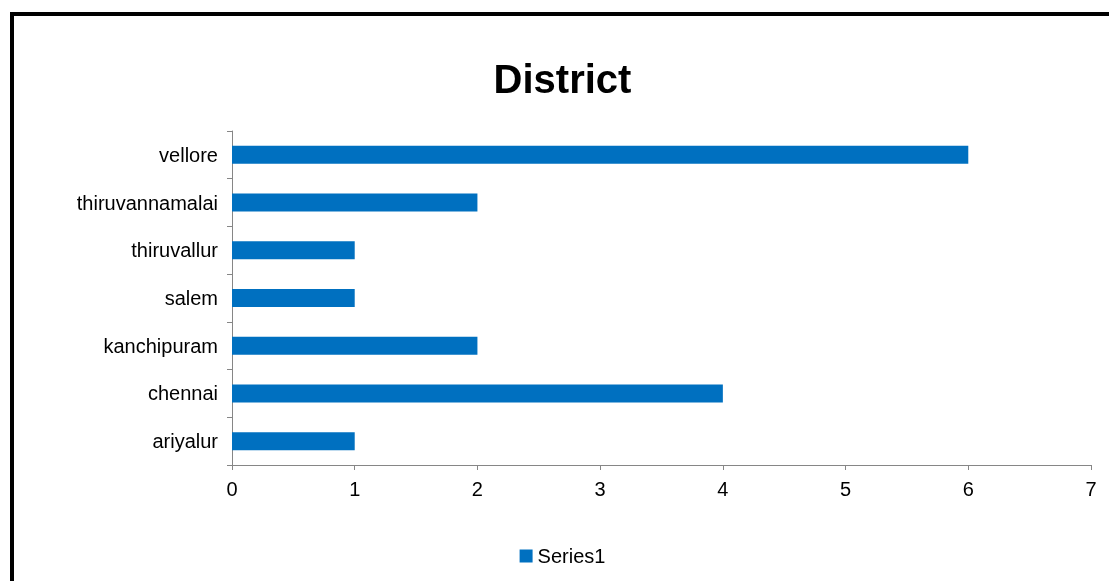 The width and height of the screenshot is (1109, 581). I want to click on x-tick-label: 2, so click(477, 489).